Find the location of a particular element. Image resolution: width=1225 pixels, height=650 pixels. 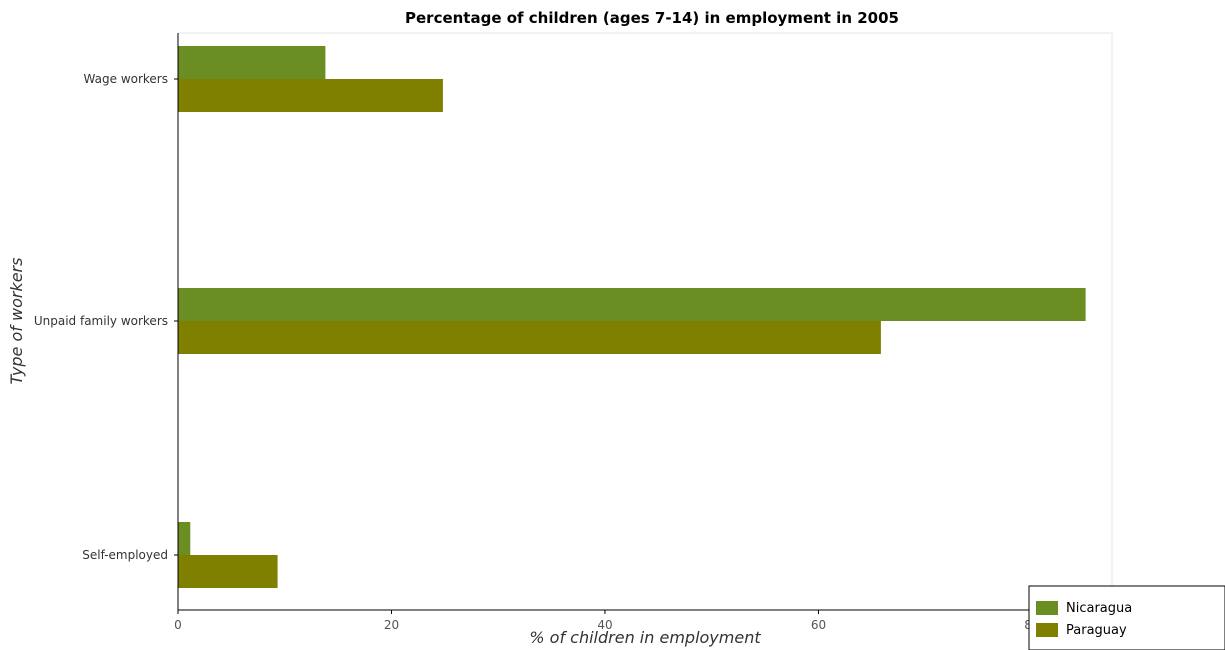

legend-swatch-nicaragua is located at coordinates (1047, 608).